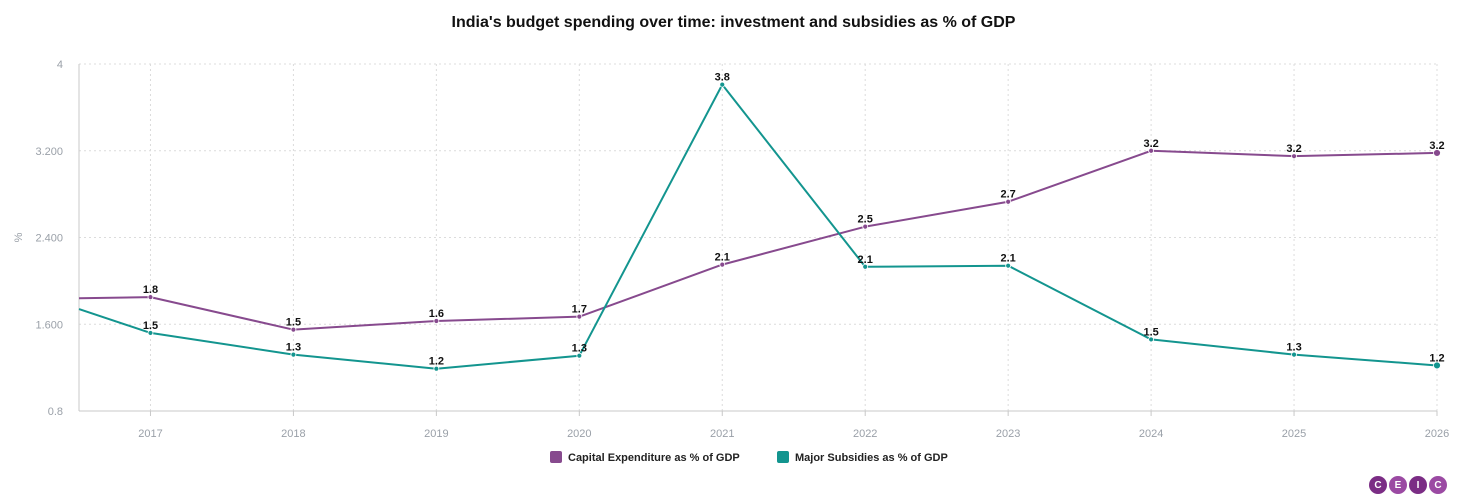 The width and height of the screenshot is (1467, 502). I want to click on data-label: 1.8, so click(150, 290).